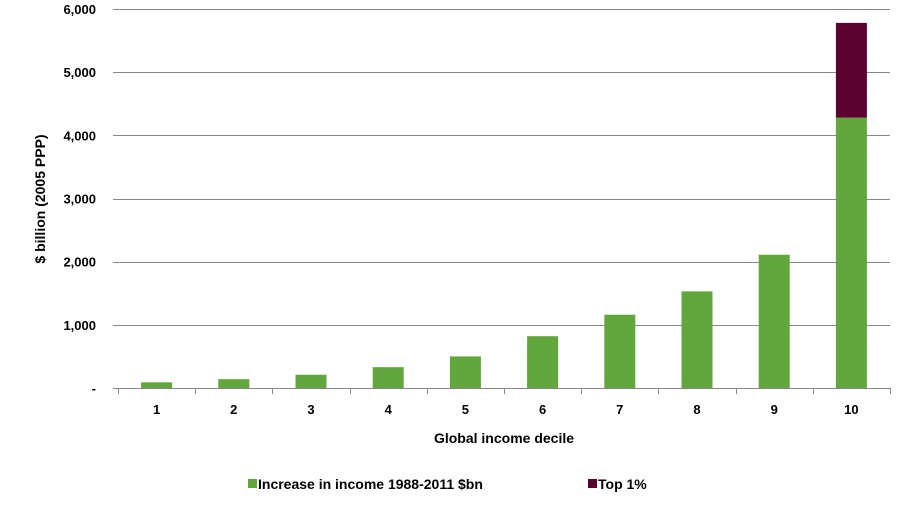 Image resolution: width=910 pixels, height=511 pixels. I want to click on x-tick-label: 10, so click(851, 409).